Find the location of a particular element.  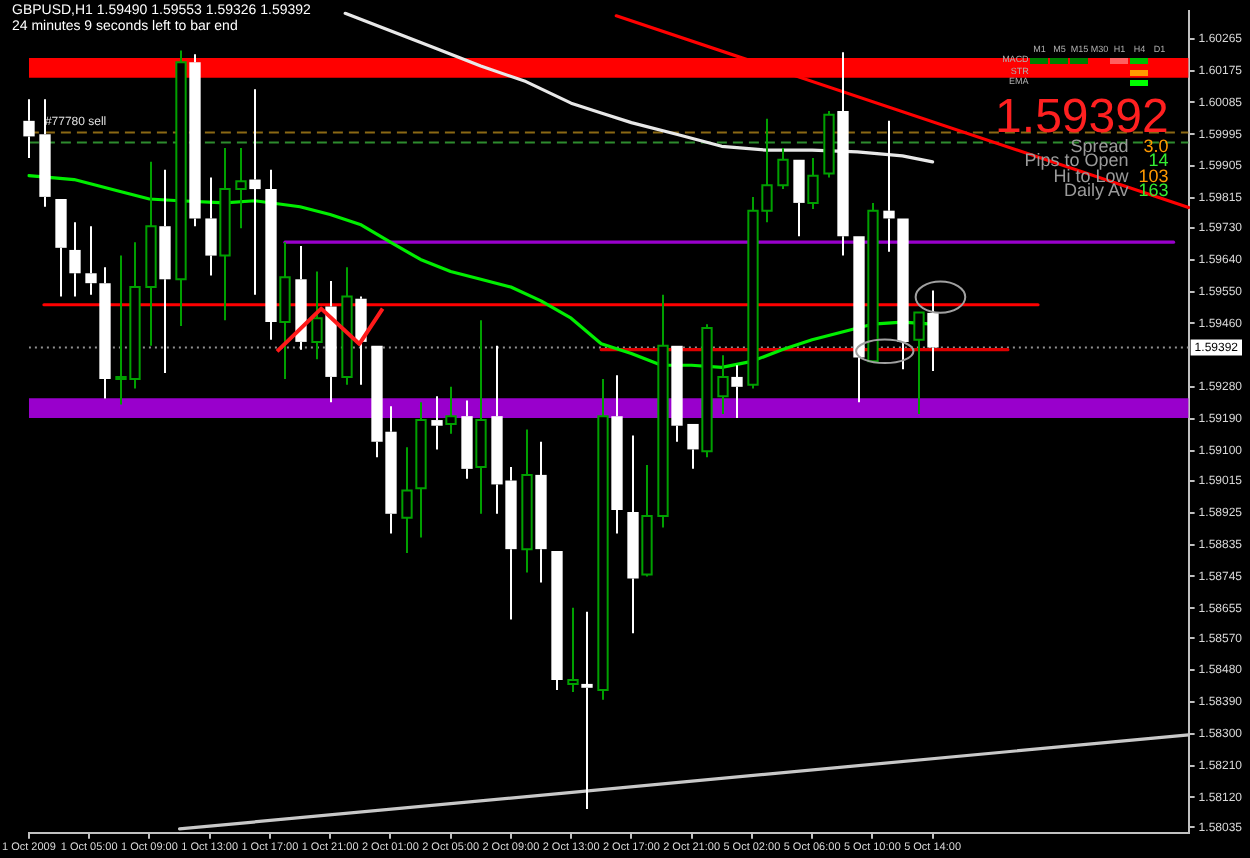

annotation: 103 is located at coordinates (1152, 175).